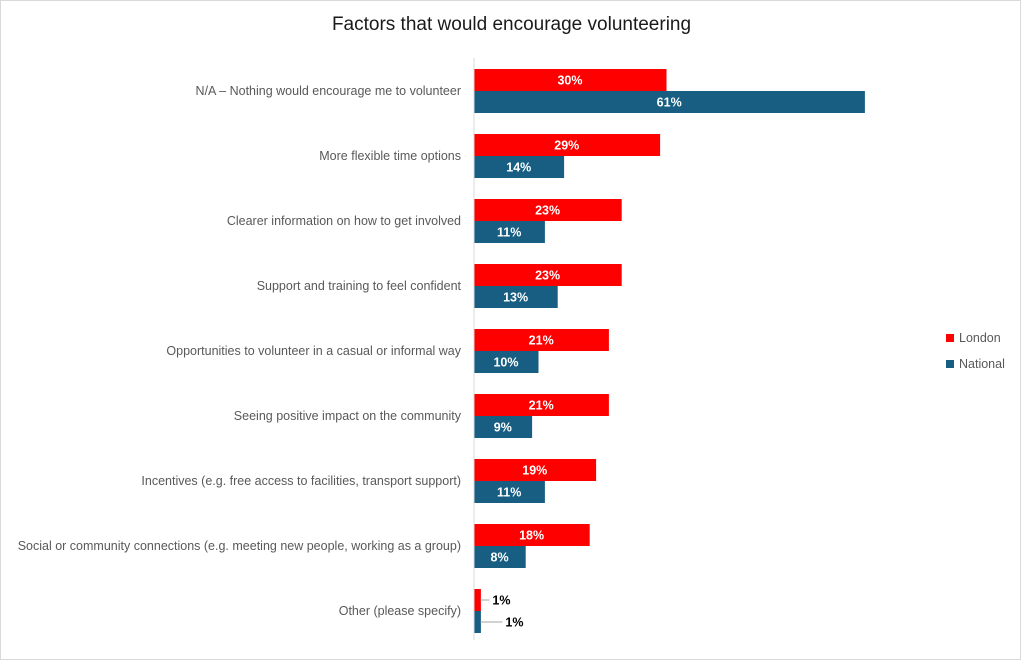 This screenshot has height=662, width=1023. Describe the element at coordinates (950, 364) in the screenshot. I see `legend-swatch-national` at that location.